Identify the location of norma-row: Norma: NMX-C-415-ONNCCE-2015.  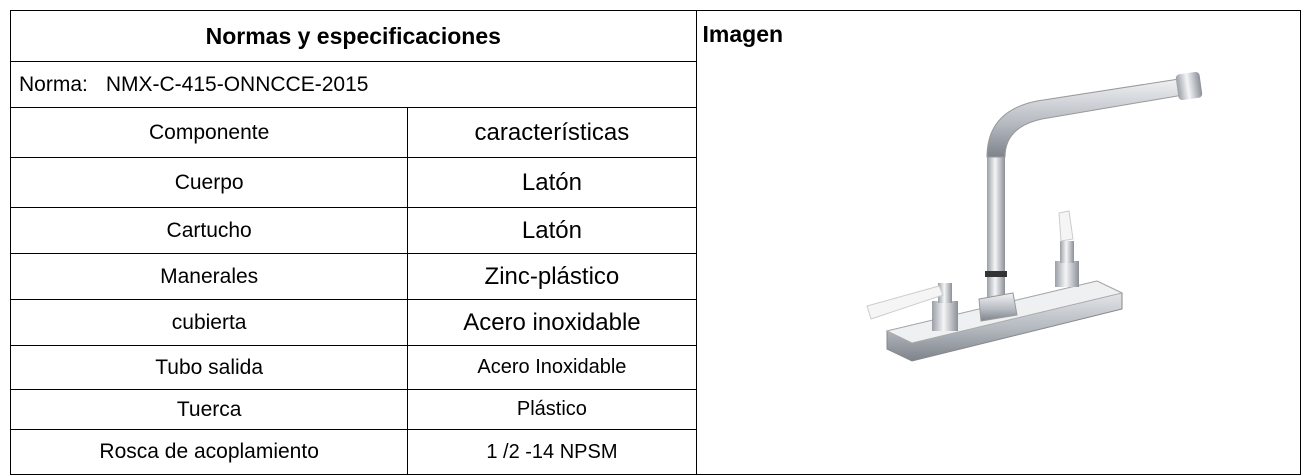
(353, 84).